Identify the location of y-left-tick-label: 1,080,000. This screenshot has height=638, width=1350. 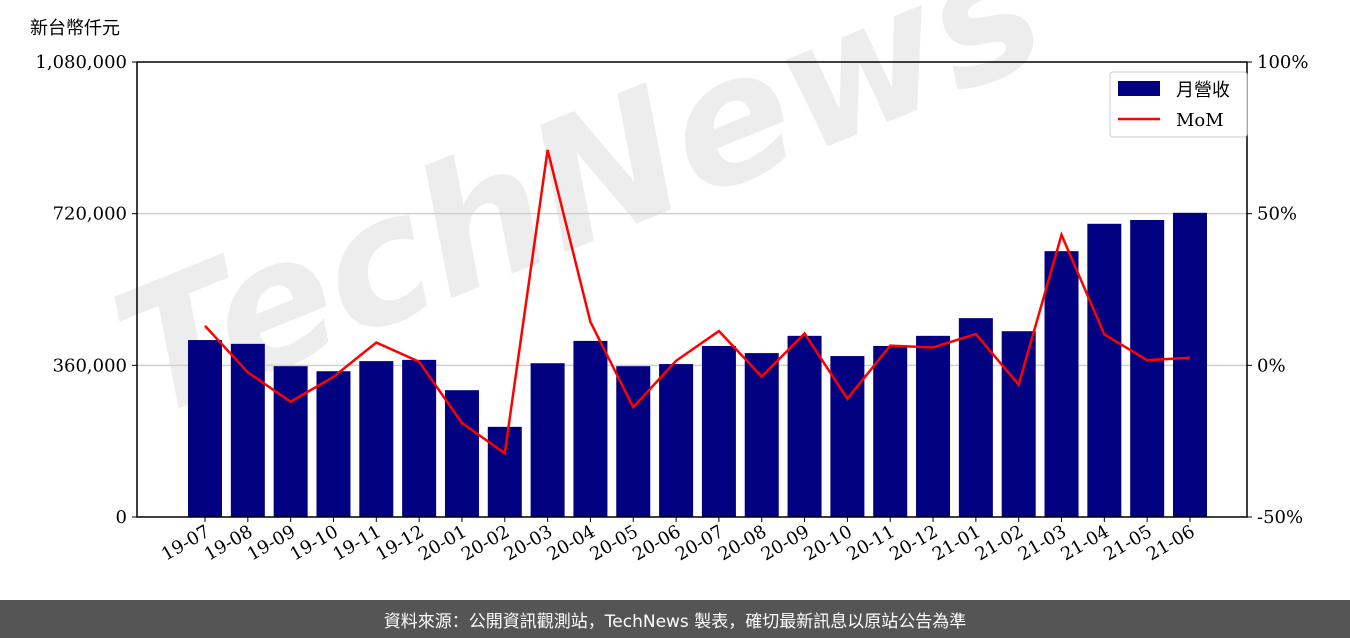
(81, 62).